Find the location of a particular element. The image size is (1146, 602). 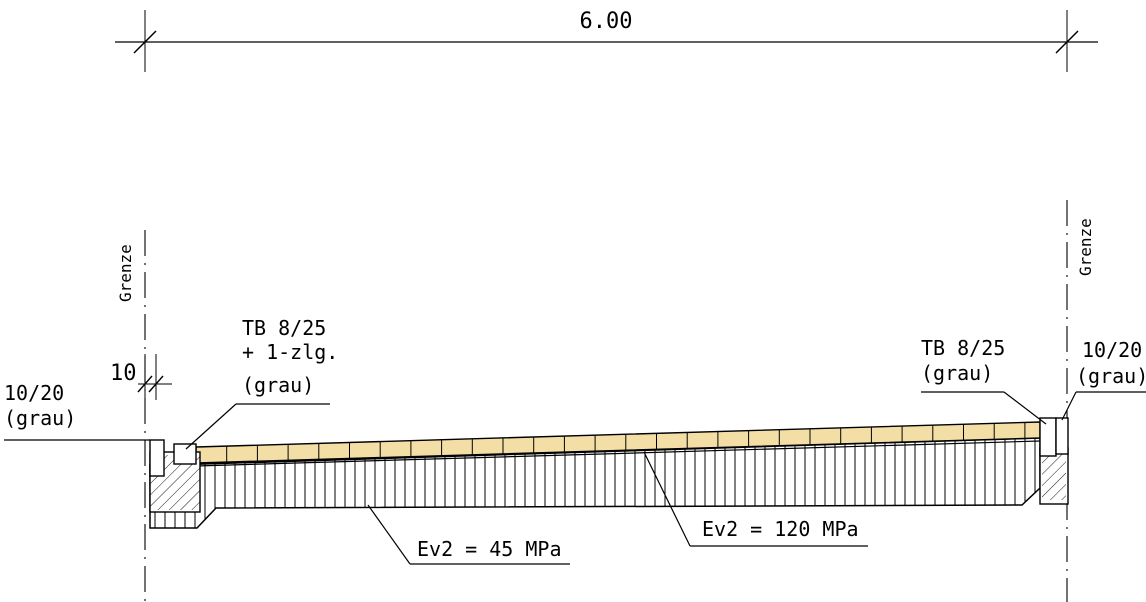

tb-left-line3: (grau) is located at coordinates (278, 385).